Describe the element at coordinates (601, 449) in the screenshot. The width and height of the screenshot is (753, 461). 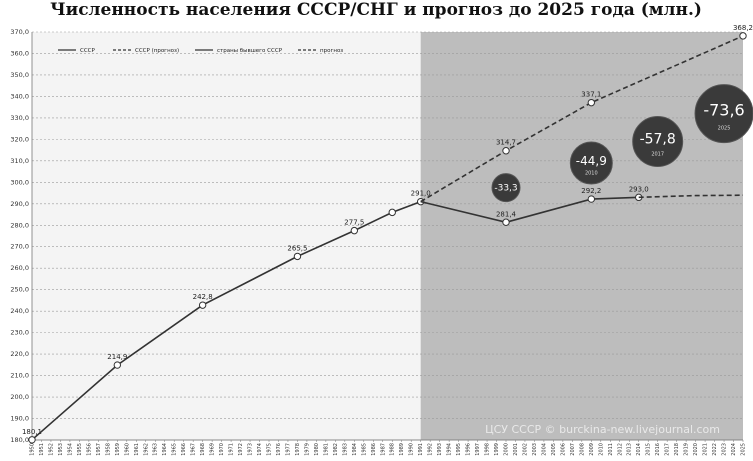
I see `x-tick-label: 2010` at that location.